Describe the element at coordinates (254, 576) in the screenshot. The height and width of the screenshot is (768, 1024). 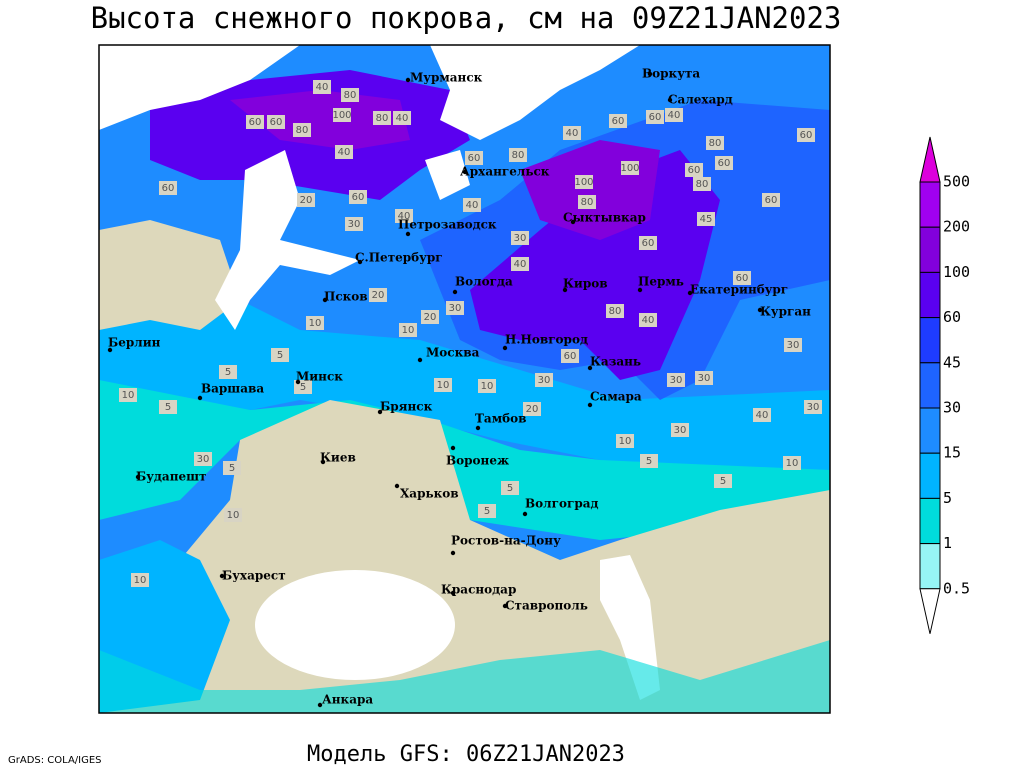
I see `city-label: Бухарест` at that location.